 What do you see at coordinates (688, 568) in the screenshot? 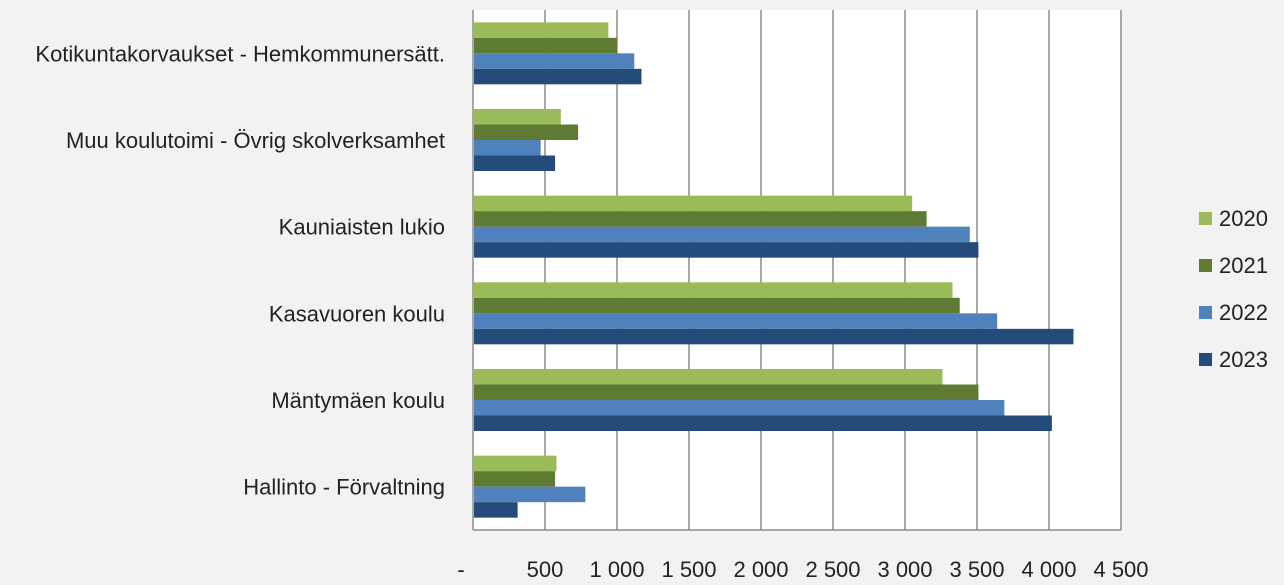
I see `x-tick-label: 1 500` at bounding box center [688, 568].